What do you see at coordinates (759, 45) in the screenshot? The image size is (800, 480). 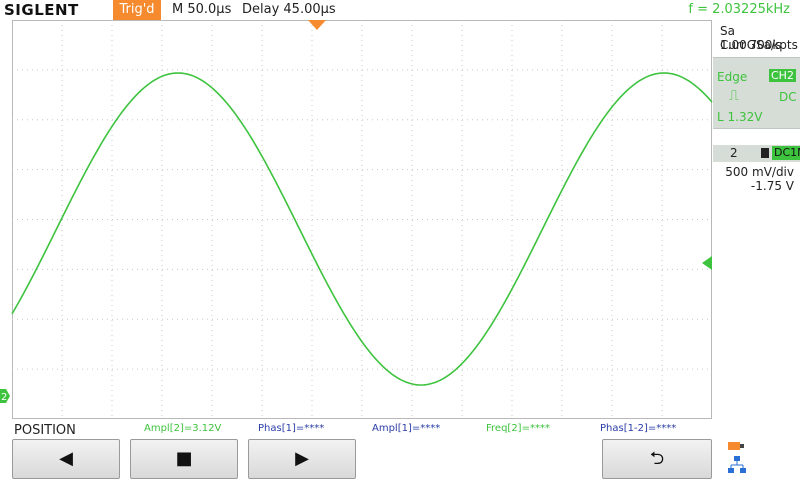 I see `memory-depth: Curr 700kpts` at bounding box center [759, 45].